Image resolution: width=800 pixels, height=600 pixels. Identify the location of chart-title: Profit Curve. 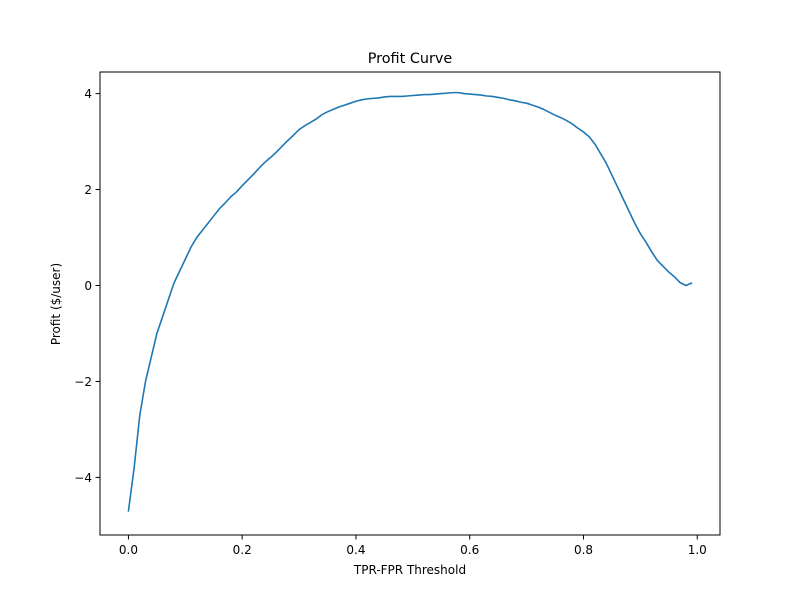
(410, 59).